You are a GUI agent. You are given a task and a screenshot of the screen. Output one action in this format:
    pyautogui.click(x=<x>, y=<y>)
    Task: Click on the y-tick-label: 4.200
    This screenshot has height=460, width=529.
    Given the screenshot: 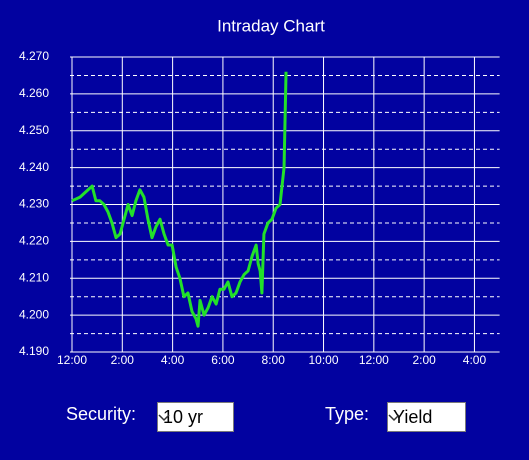 What is the action you would take?
    pyautogui.click(x=34, y=314)
    